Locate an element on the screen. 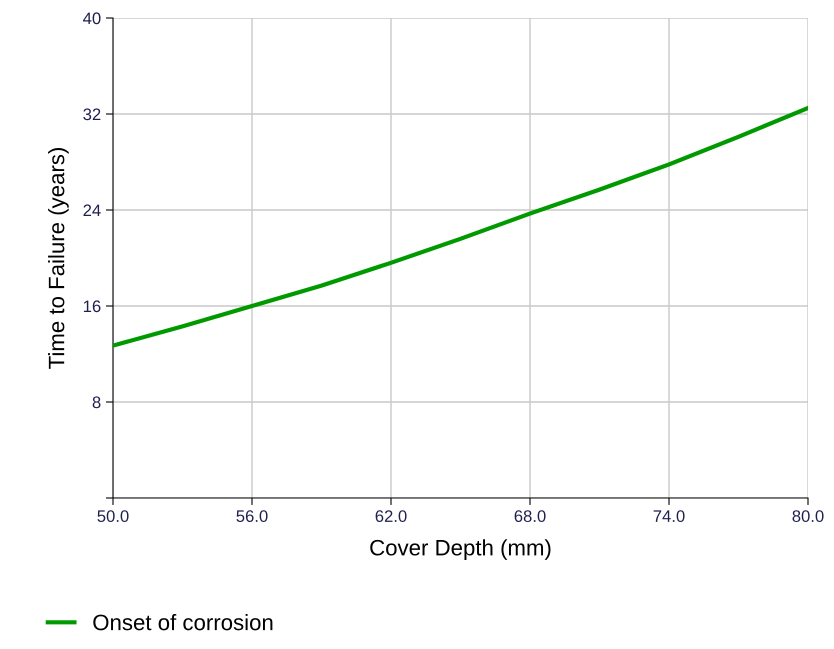  x-tick-label: 56.0 is located at coordinates (252, 516).